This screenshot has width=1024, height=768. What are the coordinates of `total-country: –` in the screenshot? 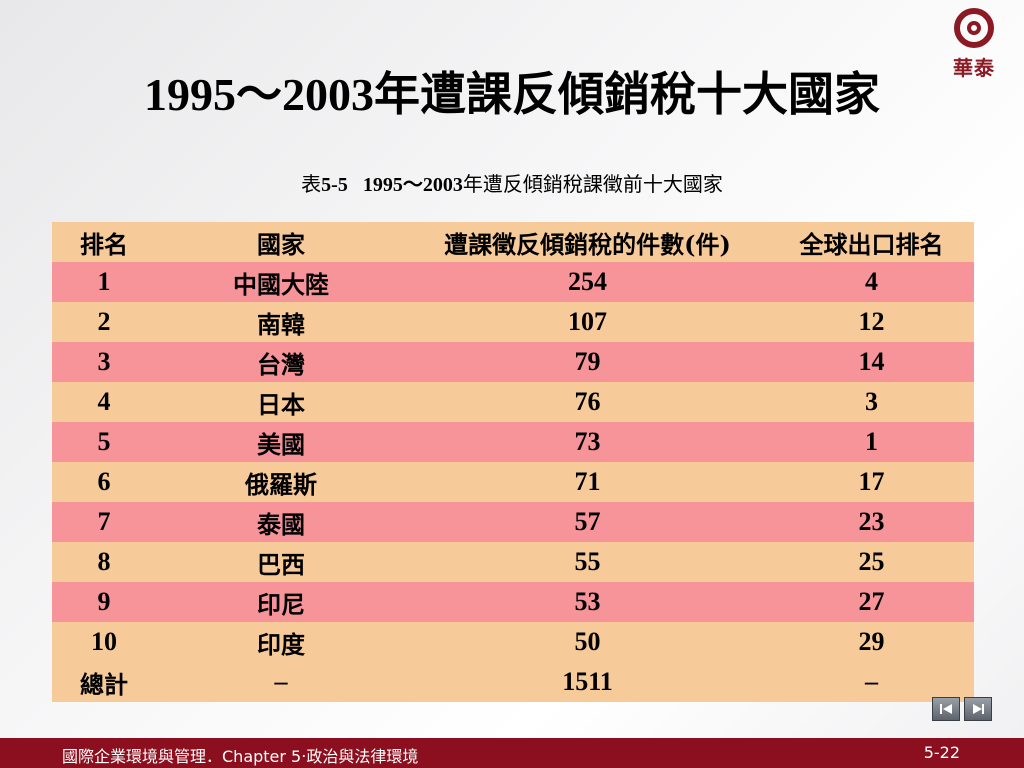 It's located at (281, 682).